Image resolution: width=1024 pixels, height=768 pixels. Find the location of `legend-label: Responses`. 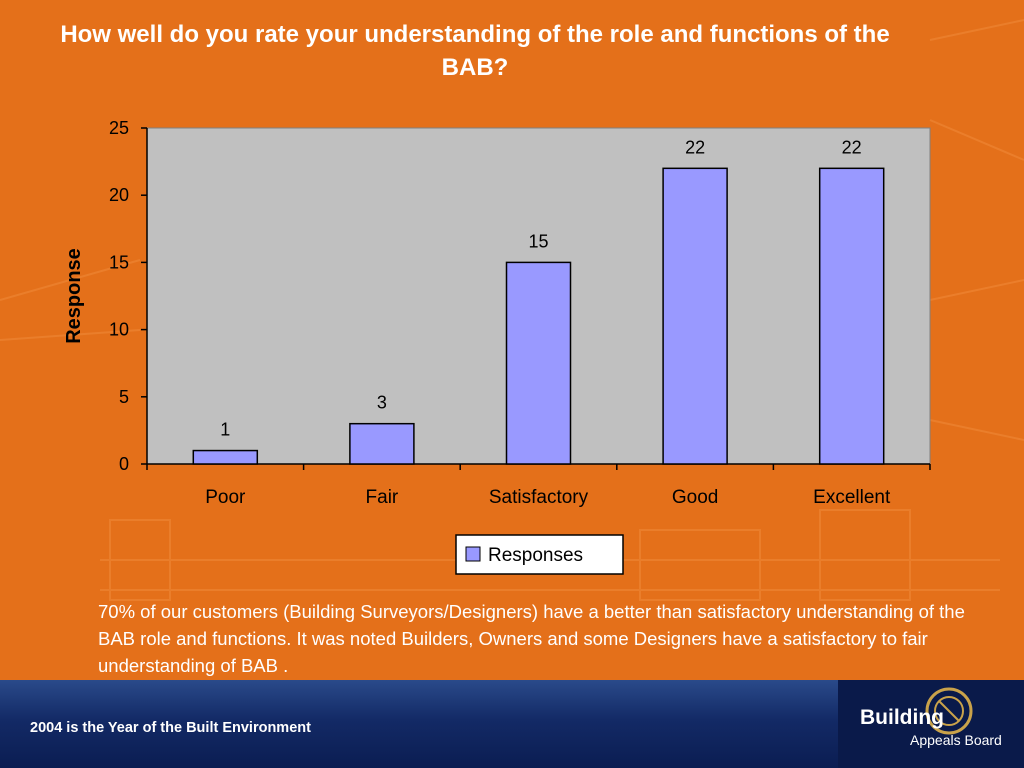

legend-label: Responses is located at coordinates (535, 555).